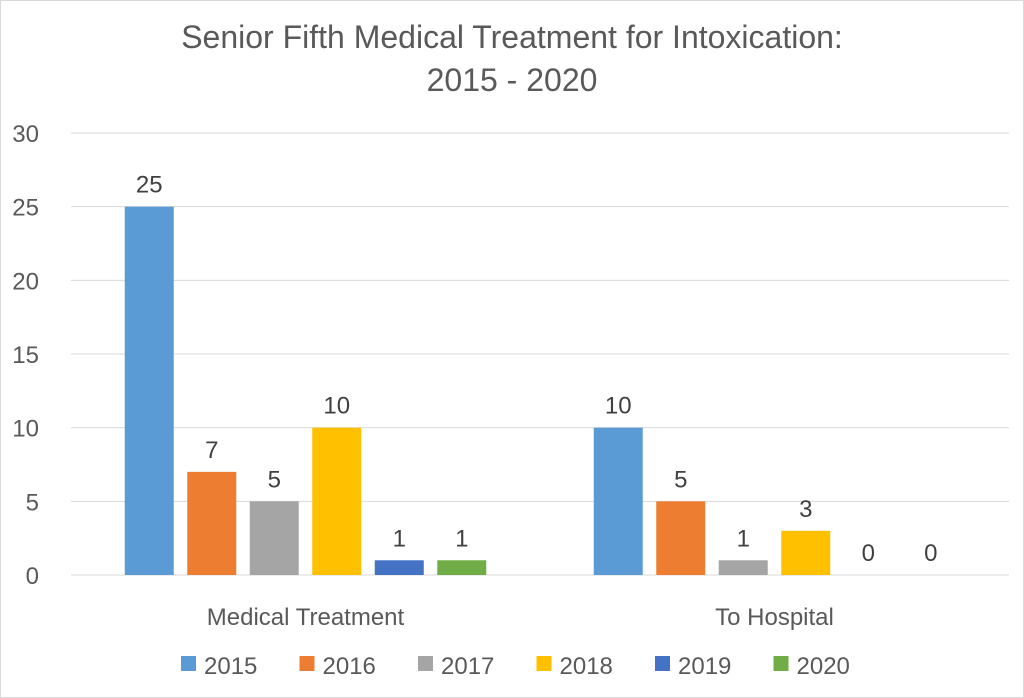 Image resolution: width=1024 pixels, height=698 pixels. I want to click on legend-swatch-2017, so click(425, 663).